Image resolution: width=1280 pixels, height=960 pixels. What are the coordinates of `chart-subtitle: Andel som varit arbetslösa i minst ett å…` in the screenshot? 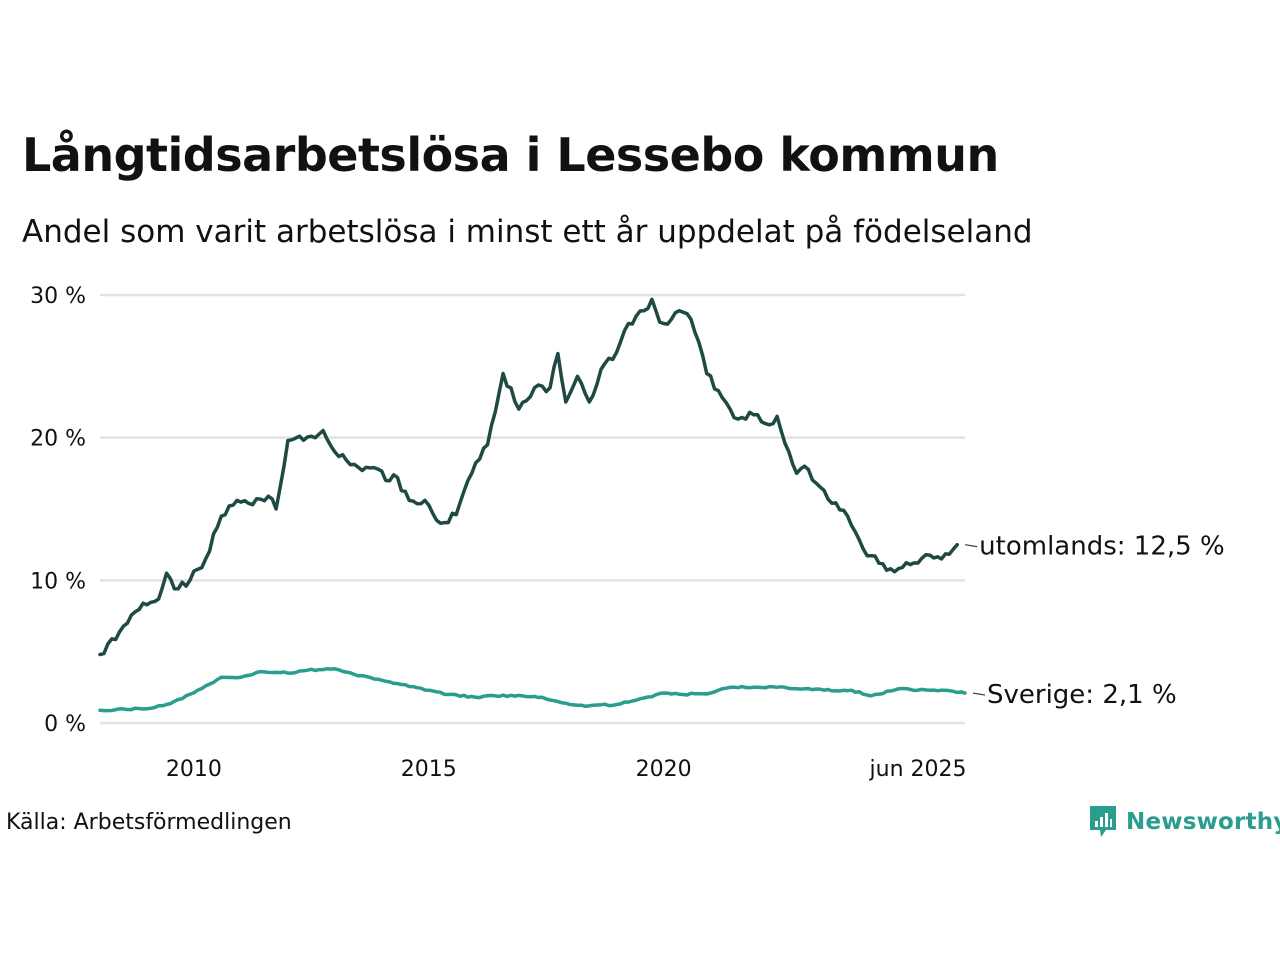 It's located at (527, 232).